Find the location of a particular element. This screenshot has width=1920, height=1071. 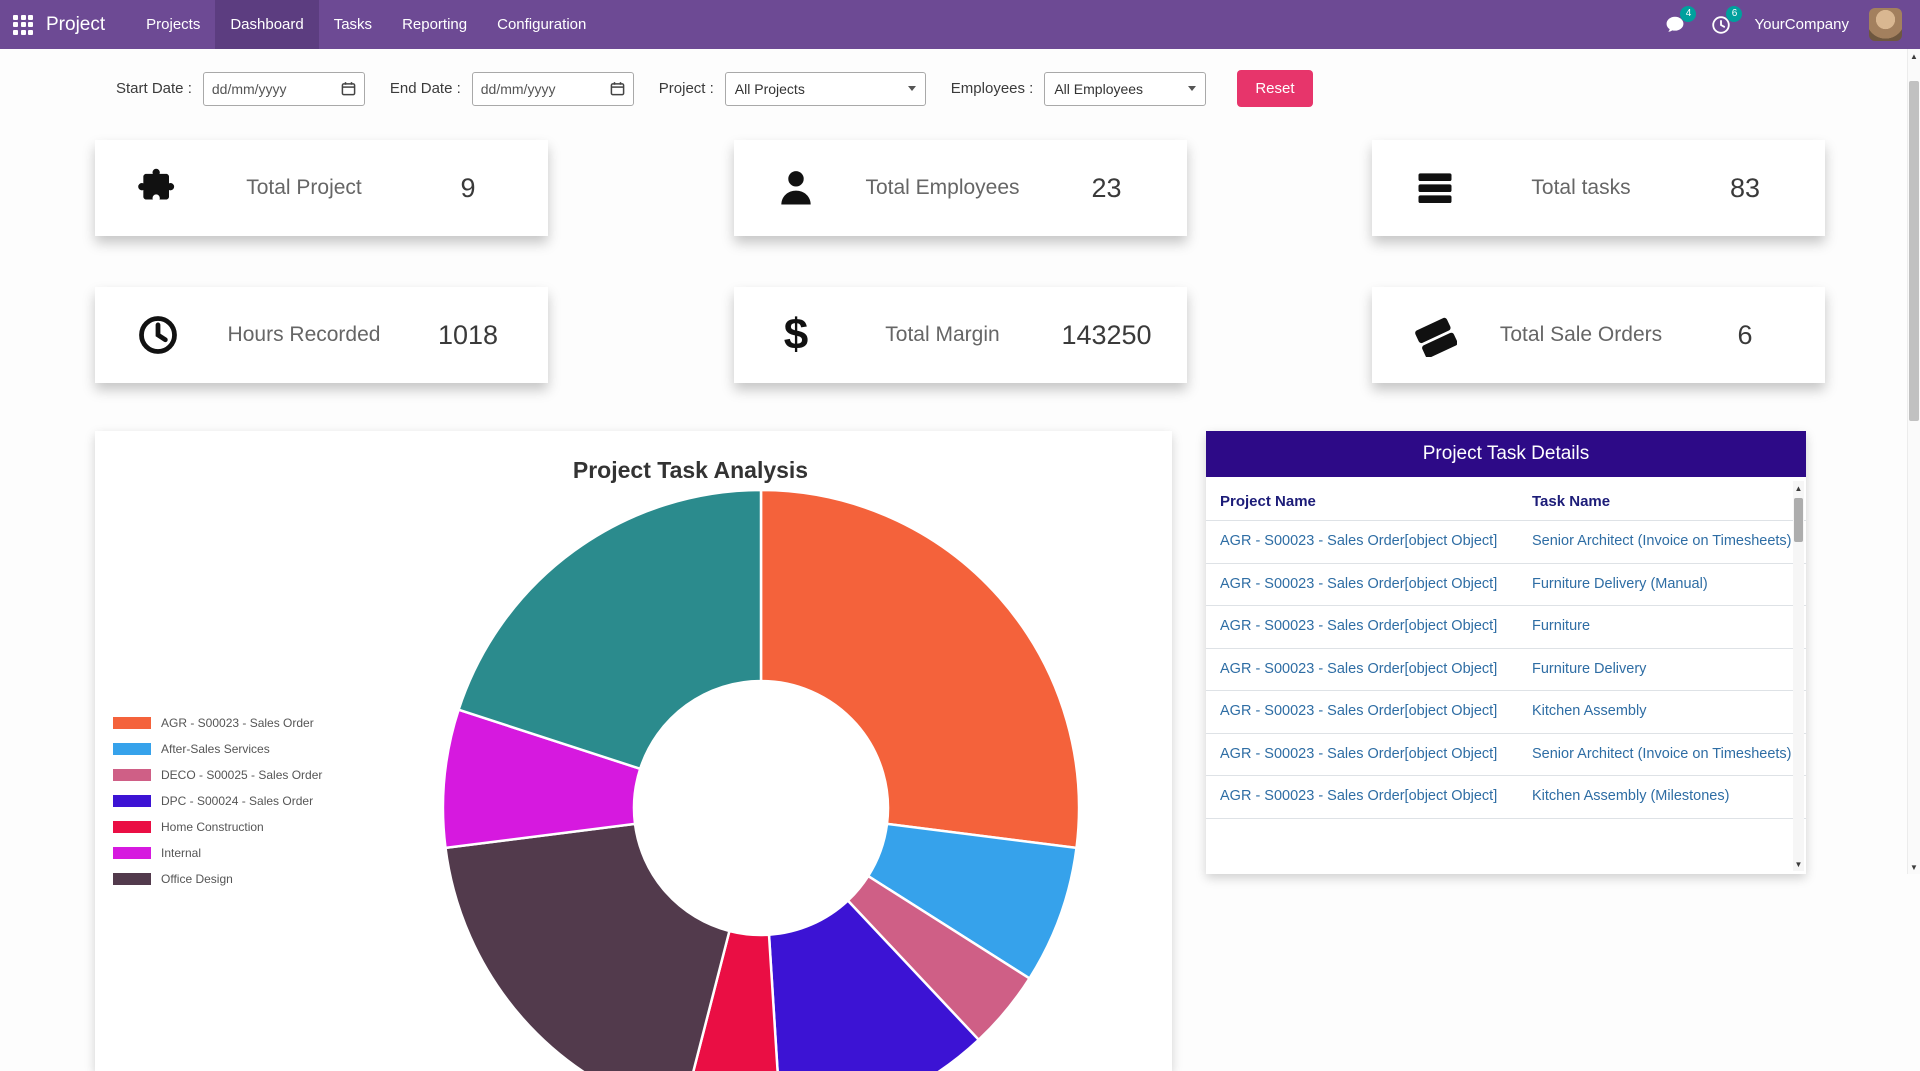

end-date-input: dd/mm/yyyy is located at coordinates (553, 89).